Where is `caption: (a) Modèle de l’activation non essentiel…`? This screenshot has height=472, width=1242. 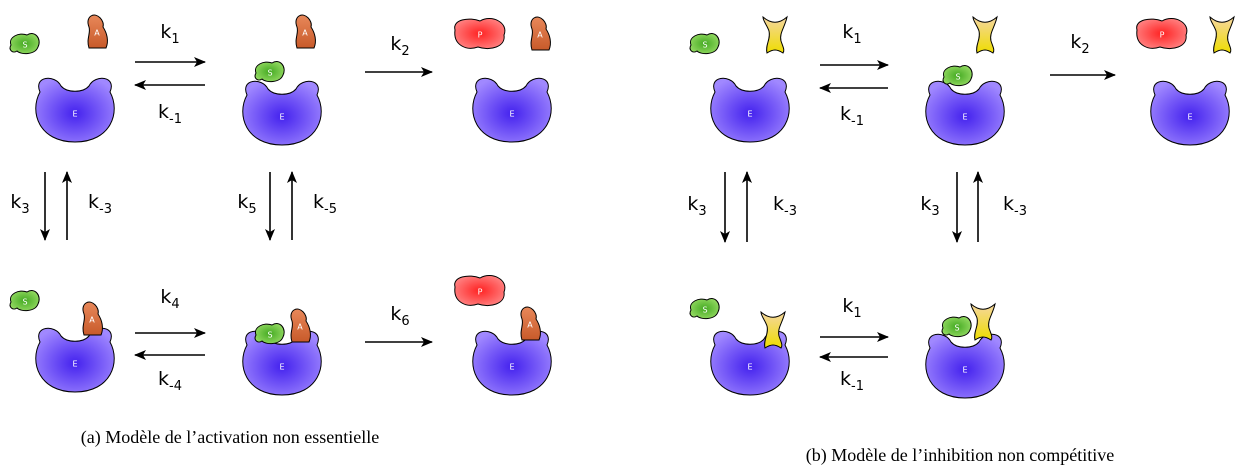 caption: (a) Modèle de l’activation non essentiel… is located at coordinates (230, 437).